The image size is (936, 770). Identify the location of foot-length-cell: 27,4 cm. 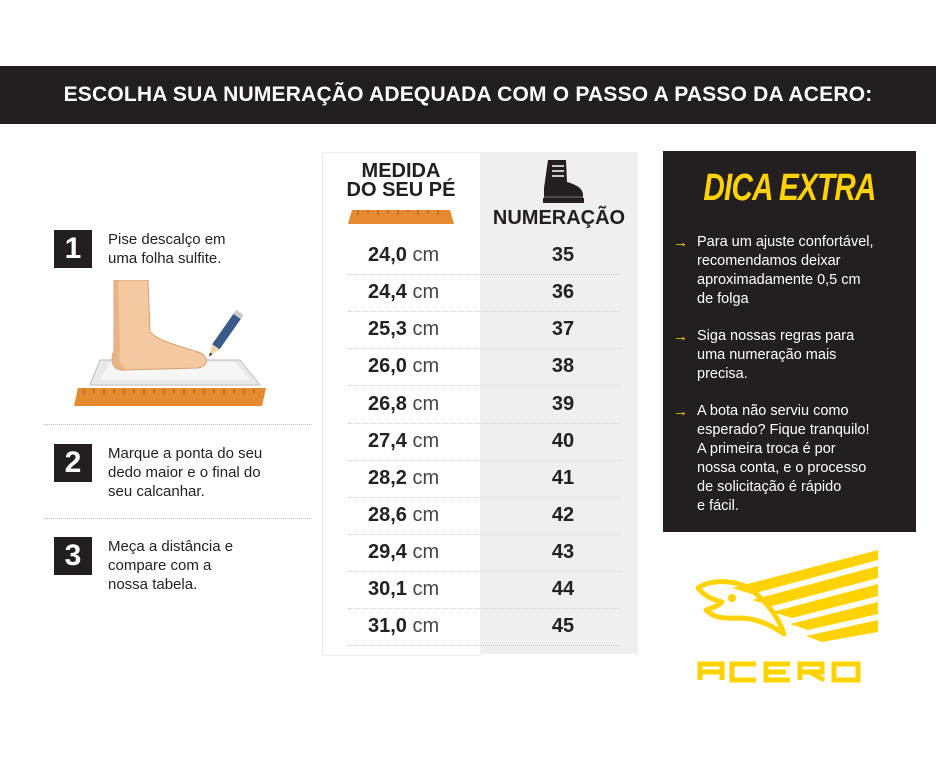
(404, 441).